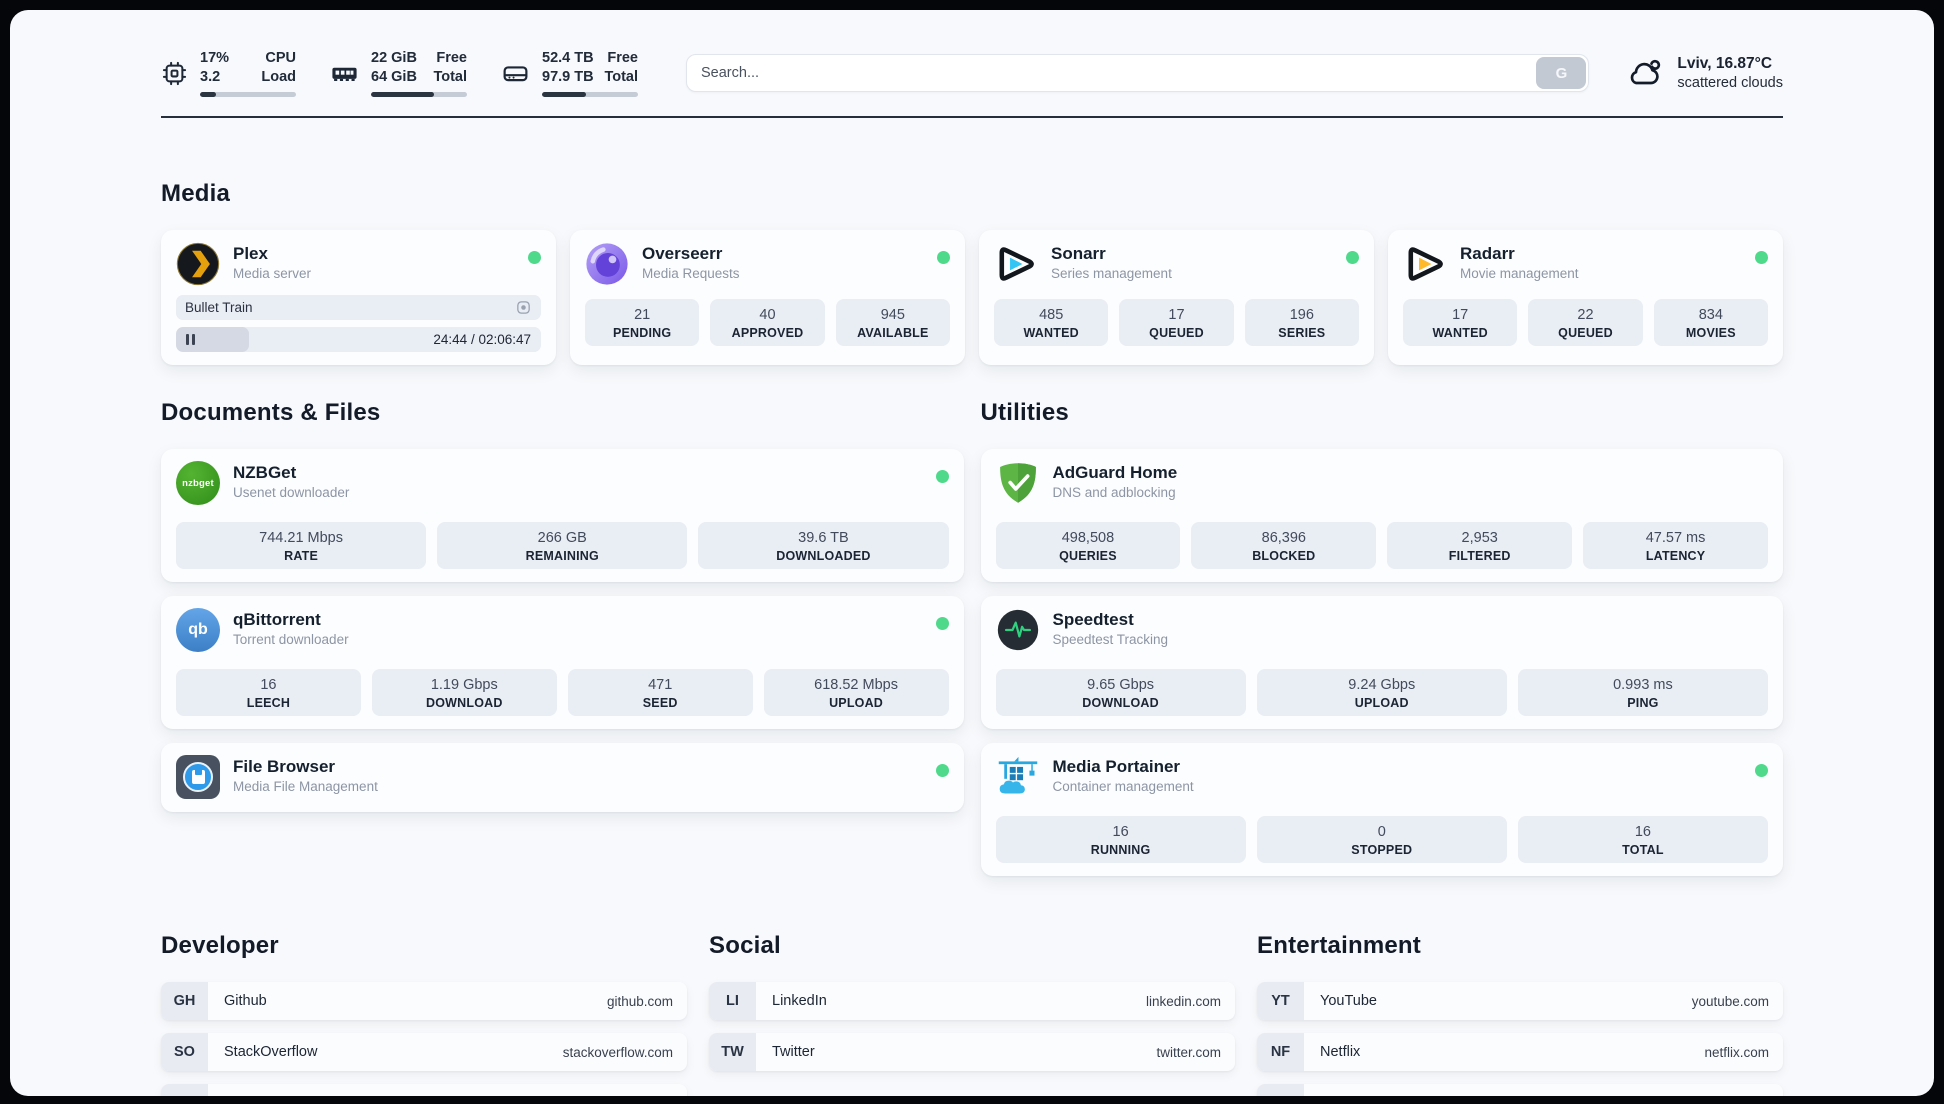 The width and height of the screenshot is (1944, 1104). What do you see at coordinates (198, 483) in the screenshot?
I see `nzbget-icon: nzbget` at bounding box center [198, 483].